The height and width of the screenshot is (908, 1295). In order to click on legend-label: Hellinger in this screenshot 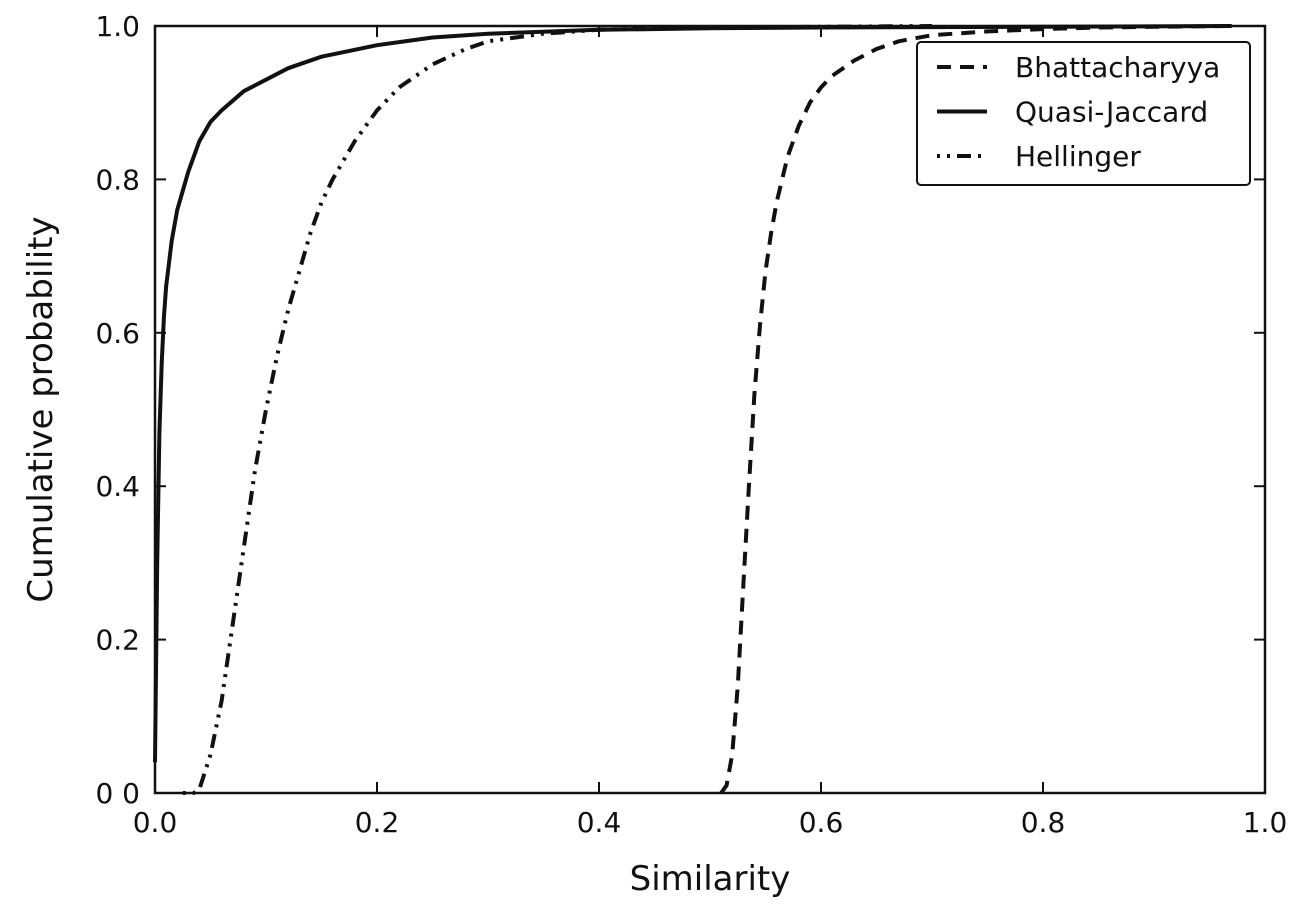, I will do `click(1078, 156)`.